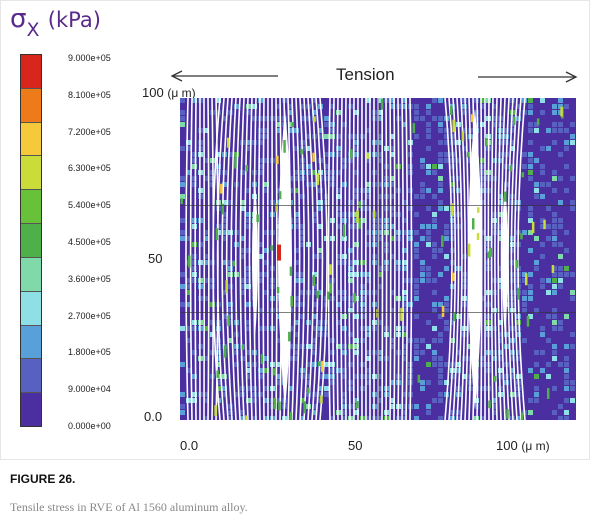  Describe the element at coordinates (528, 77) in the screenshot. I see `right-arrow-icon` at that location.